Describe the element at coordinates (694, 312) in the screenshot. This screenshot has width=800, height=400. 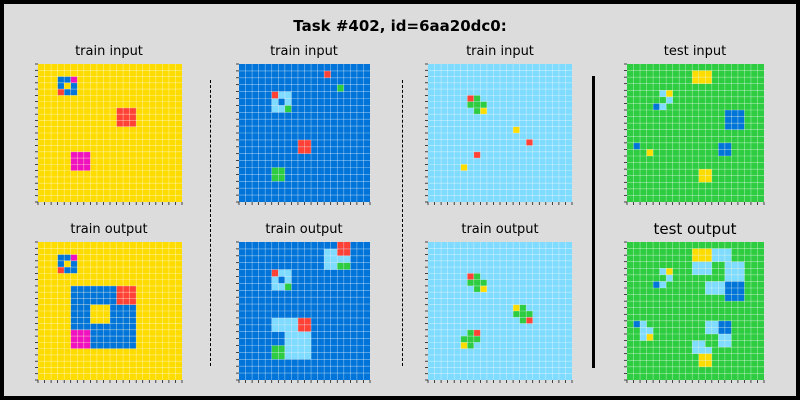
I see `test-output-grid` at that location.